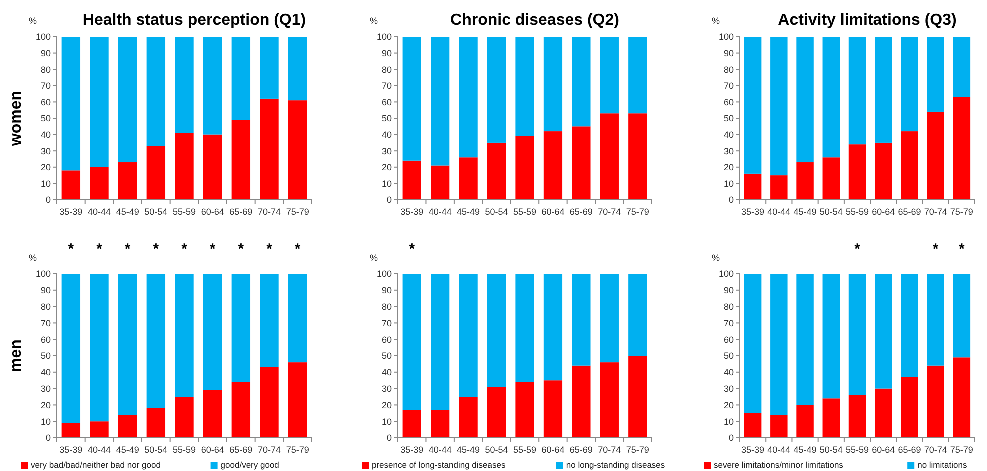 This screenshot has width=987, height=471. What do you see at coordinates (45, 405) in the screenshot?
I see `y-tick-label: 20` at bounding box center [45, 405].